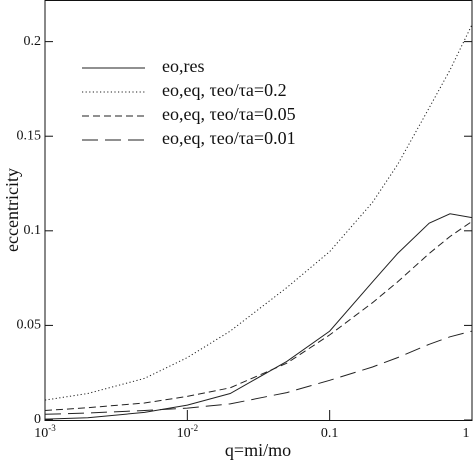  I want to click on y-tick-label: 0.05, so click(29, 325).